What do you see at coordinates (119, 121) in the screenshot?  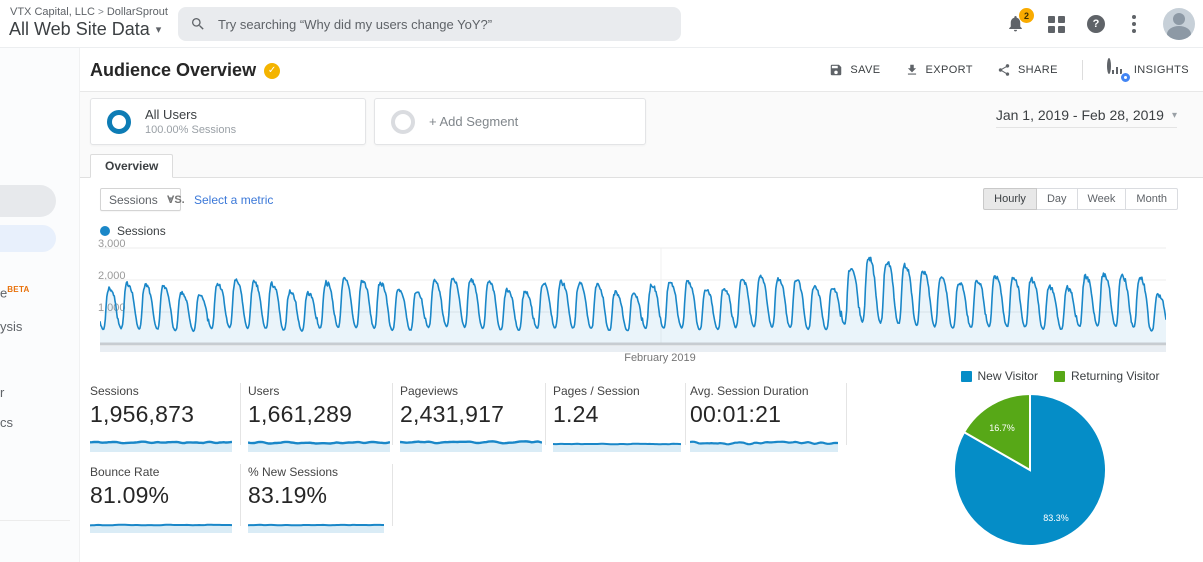 I see `segment-ring-icon` at bounding box center [119, 121].